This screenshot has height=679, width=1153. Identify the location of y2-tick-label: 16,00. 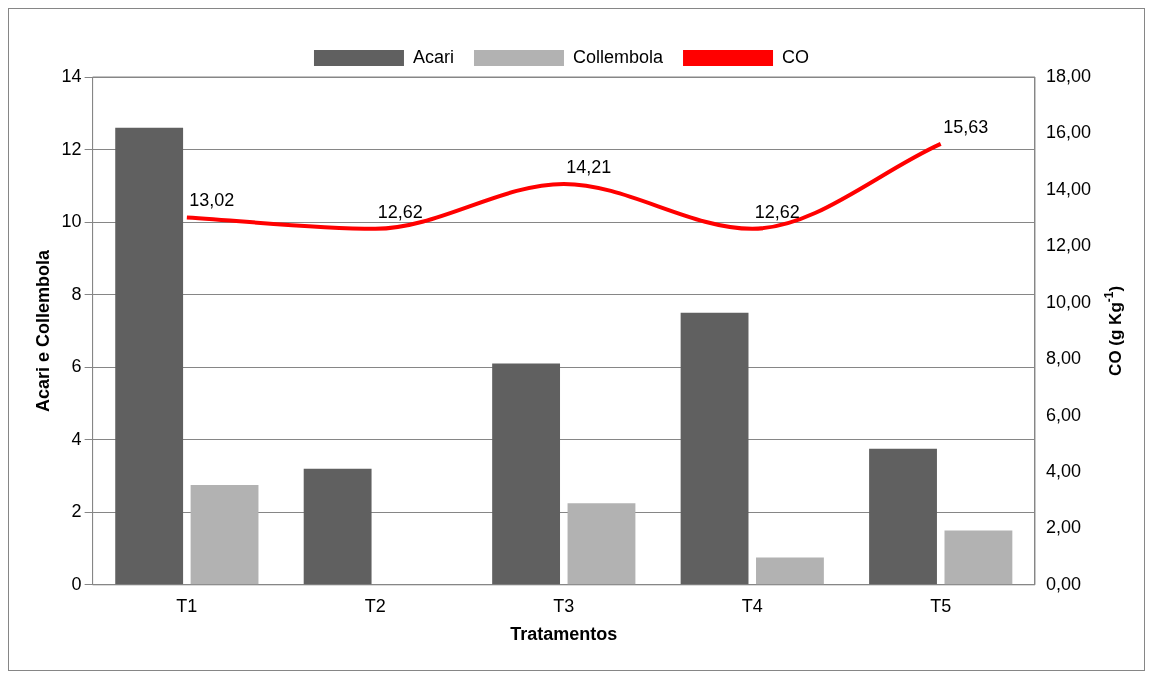
(1068, 132).